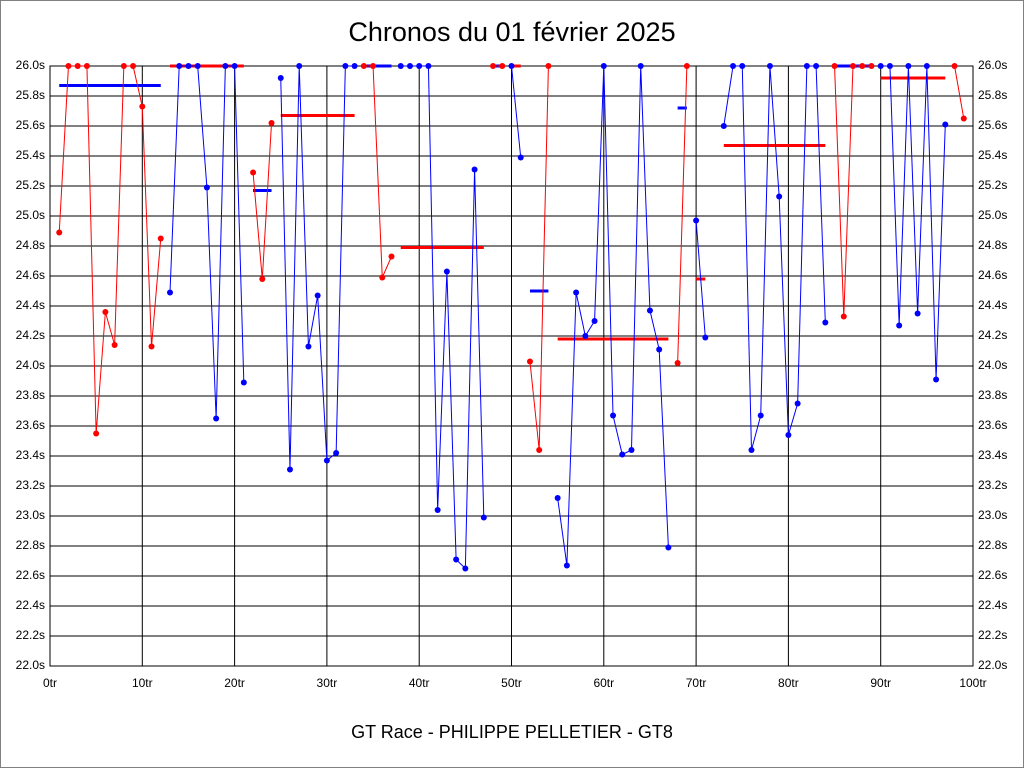 Image resolution: width=1024 pixels, height=768 pixels. Describe the element at coordinates (142, 683) in the screenshot. I see `x-tick-label: 10tr` at that location.